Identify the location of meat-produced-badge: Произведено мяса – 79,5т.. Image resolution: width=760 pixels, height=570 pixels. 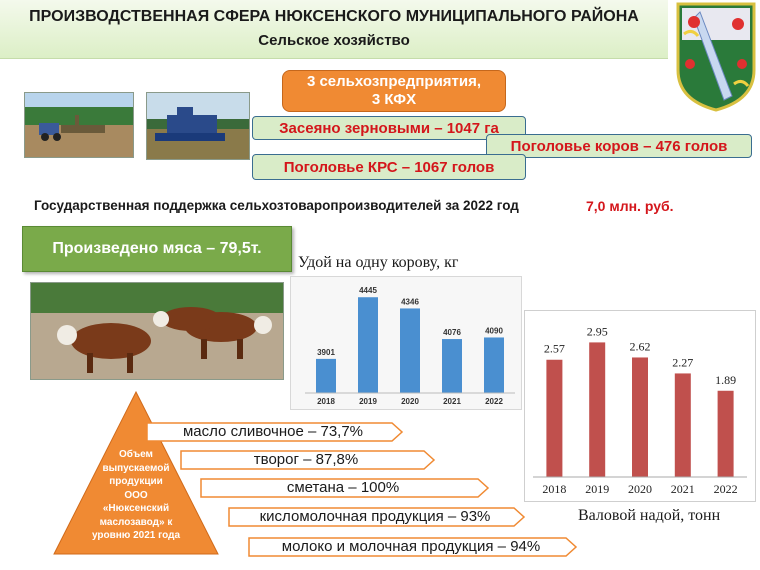
(157, 249).